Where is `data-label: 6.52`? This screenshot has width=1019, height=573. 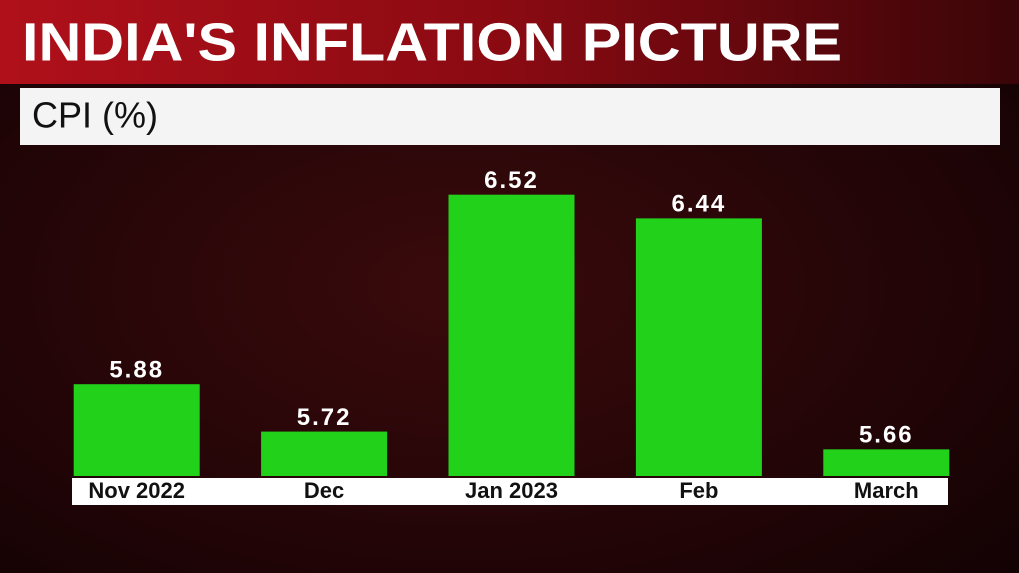
data-label: 6.52 is located at coordinates (511, 180).